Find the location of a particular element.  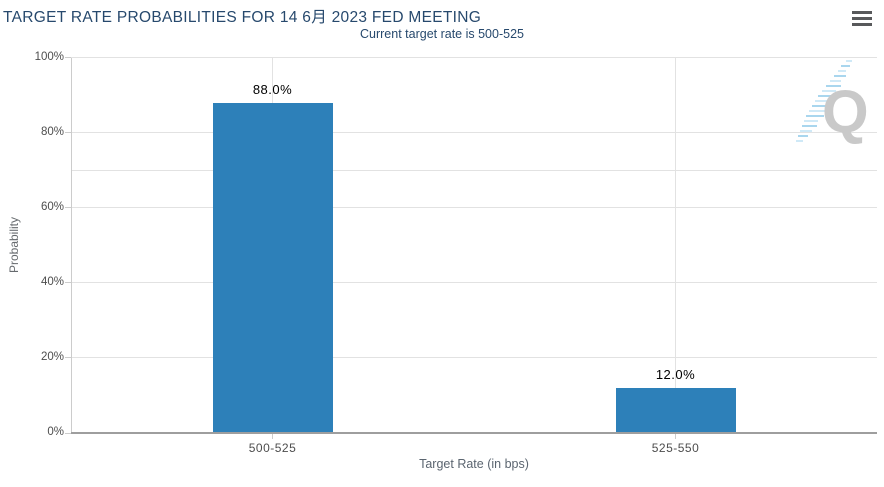

watermark-q-letter: Q is located at coordinates (845, 111).